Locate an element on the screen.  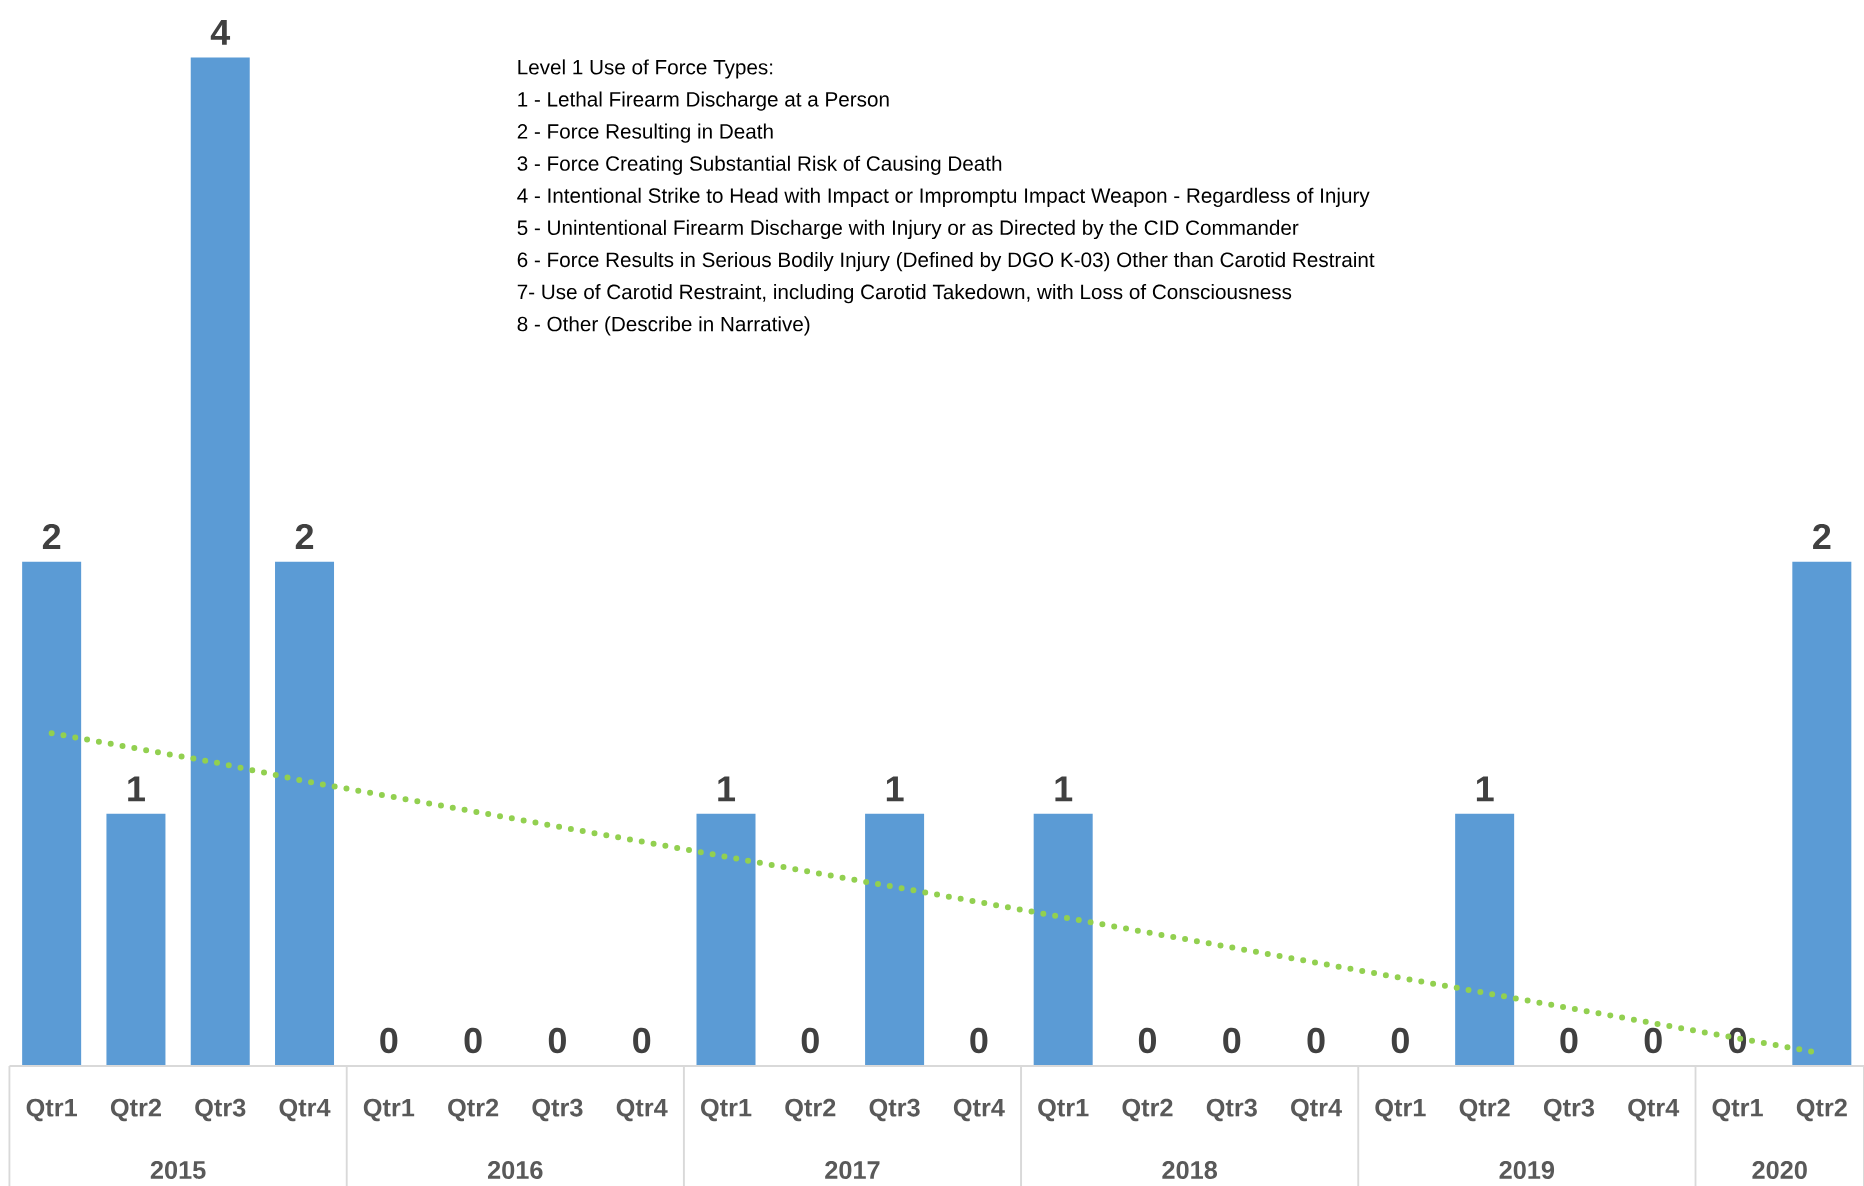
annotation: 8 - Other (Describe in Narrative) is located at coordinates (663, 326).